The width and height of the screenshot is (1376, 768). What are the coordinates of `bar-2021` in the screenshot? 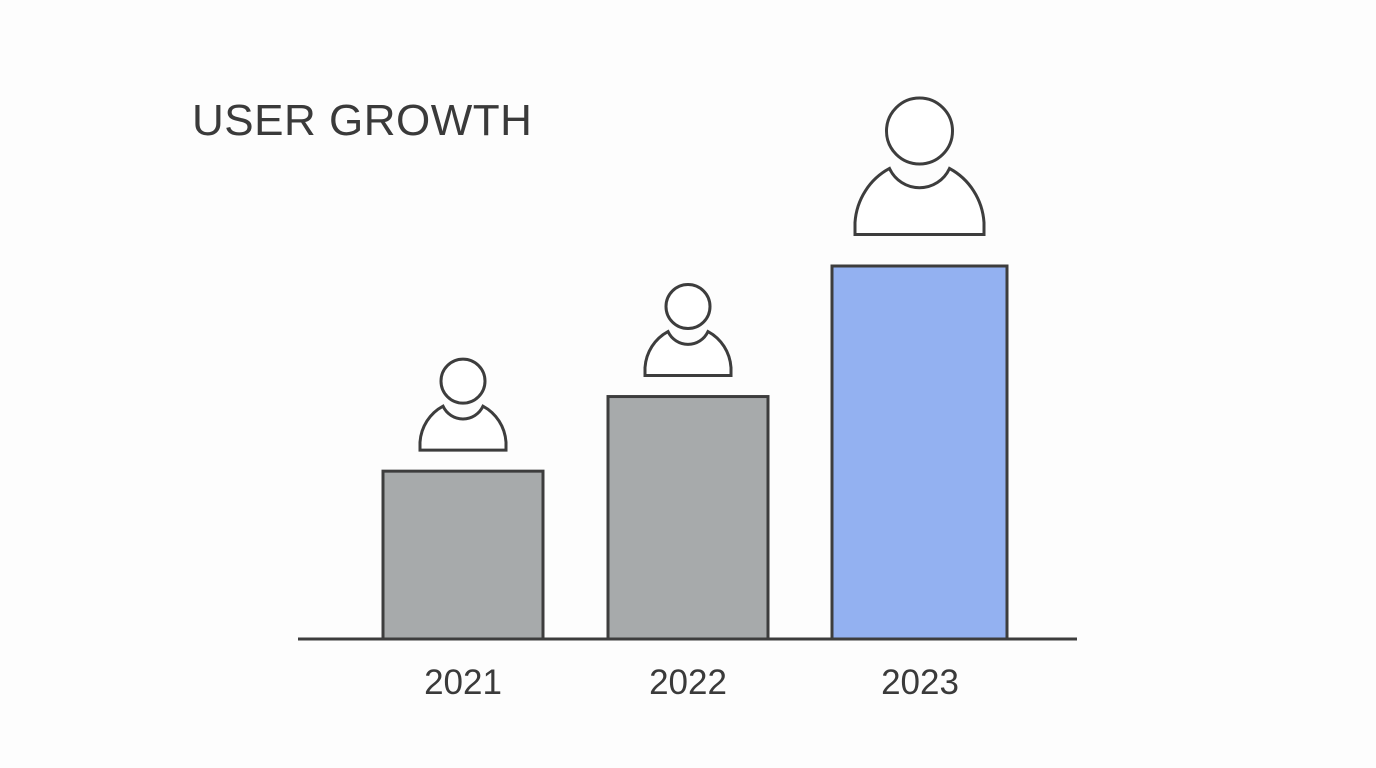 It's located at (463, 555).